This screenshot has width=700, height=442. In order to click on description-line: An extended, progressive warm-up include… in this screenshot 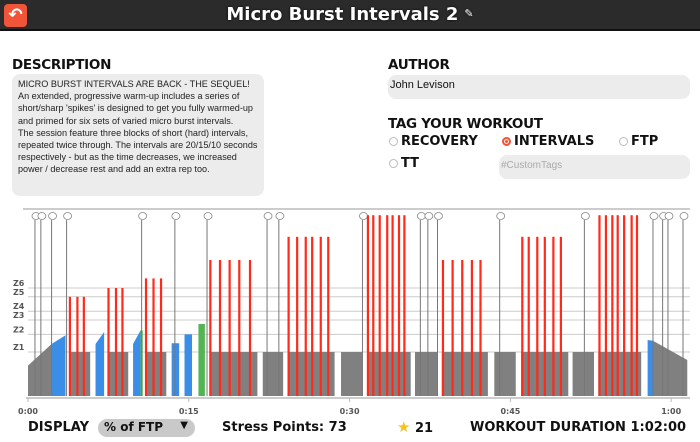, I will do `click(135, 108)`.